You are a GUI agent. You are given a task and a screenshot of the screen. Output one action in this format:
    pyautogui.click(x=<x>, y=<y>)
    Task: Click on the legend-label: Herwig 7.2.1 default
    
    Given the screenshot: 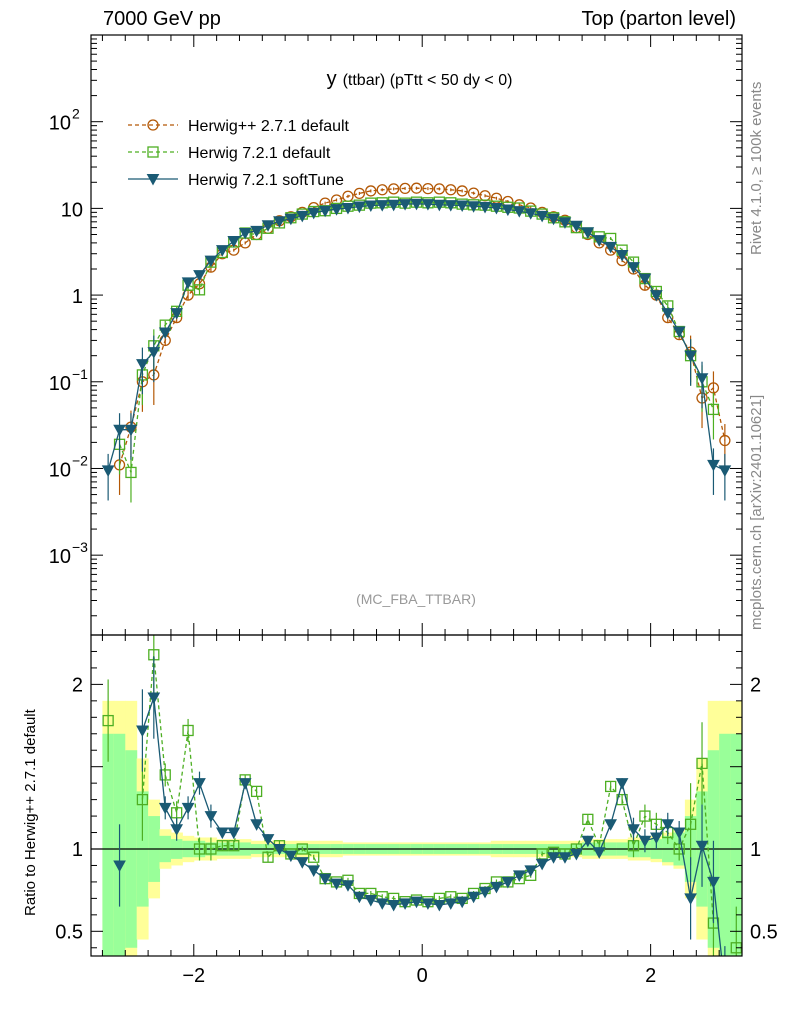 What is the action you would take?
    pyautogui.click(x=259, y=153)
    